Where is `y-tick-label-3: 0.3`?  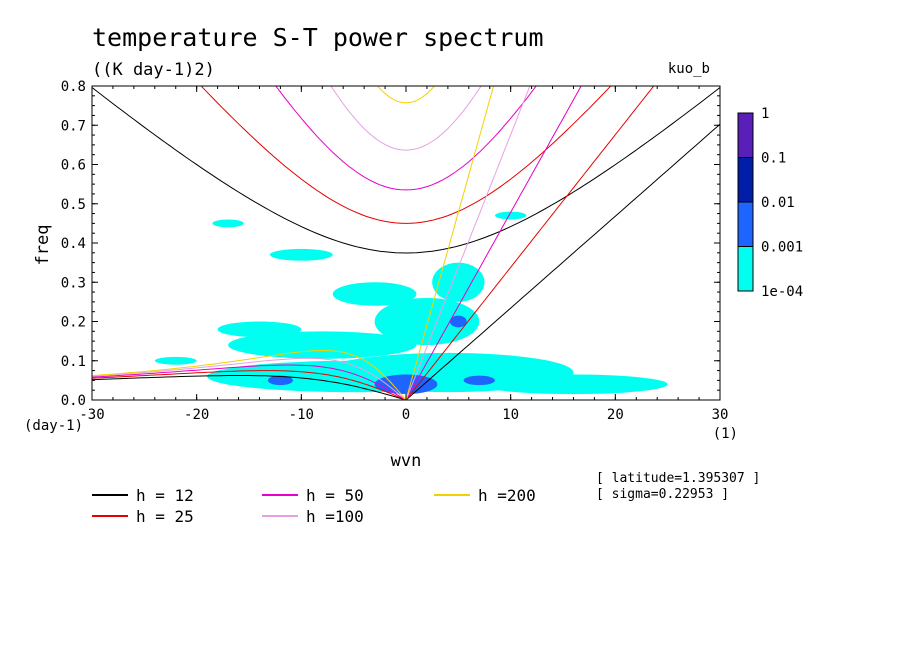 y-tick-label-3: 0.3 is located at coordinates (73, 283).